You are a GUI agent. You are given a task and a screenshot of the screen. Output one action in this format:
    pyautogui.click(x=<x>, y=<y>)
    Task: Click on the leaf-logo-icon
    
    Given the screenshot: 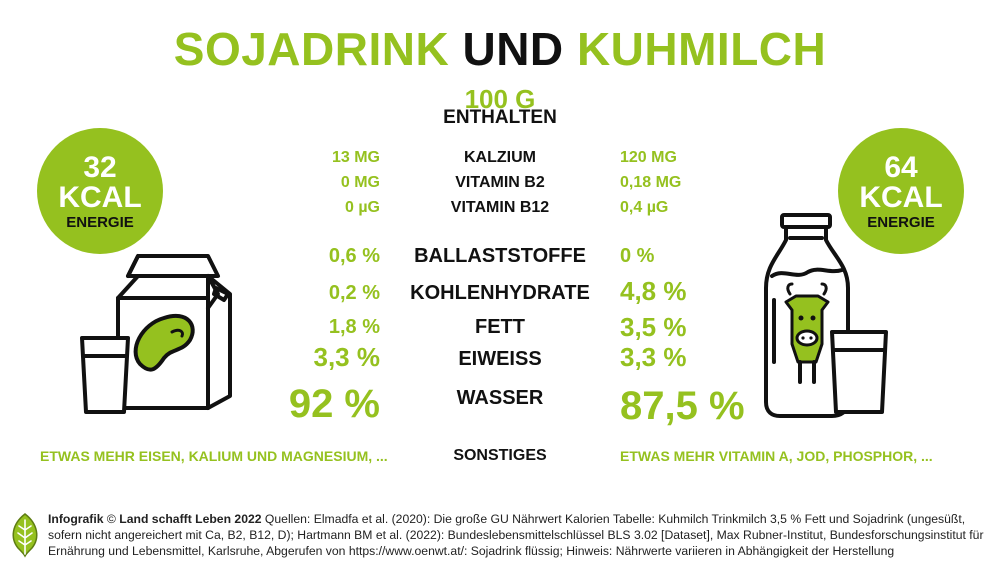 What is the action you would take?
    pyautogui.click(x=25, y=535)
    